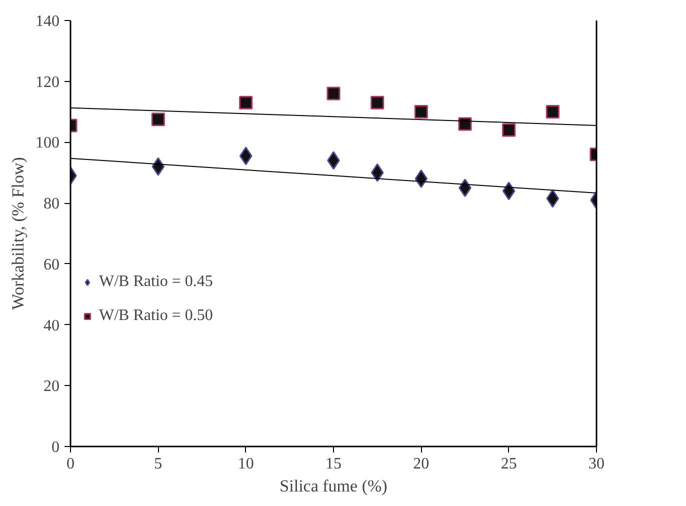 Image resolution: width=686 pixels, height=506 pixels. I want to click on y-tick-label: 80, so click(52, 204).